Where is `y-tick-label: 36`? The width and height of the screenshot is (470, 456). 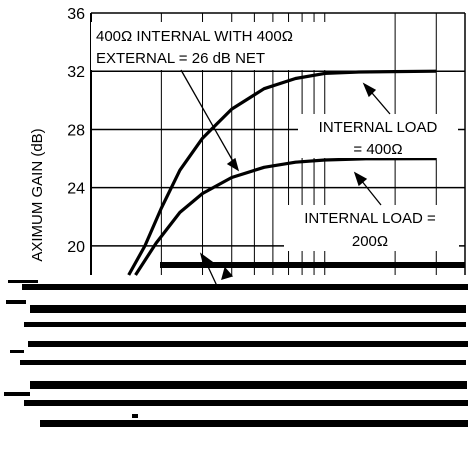
y-tick-label: 36 is located at coordinates (76, 14).